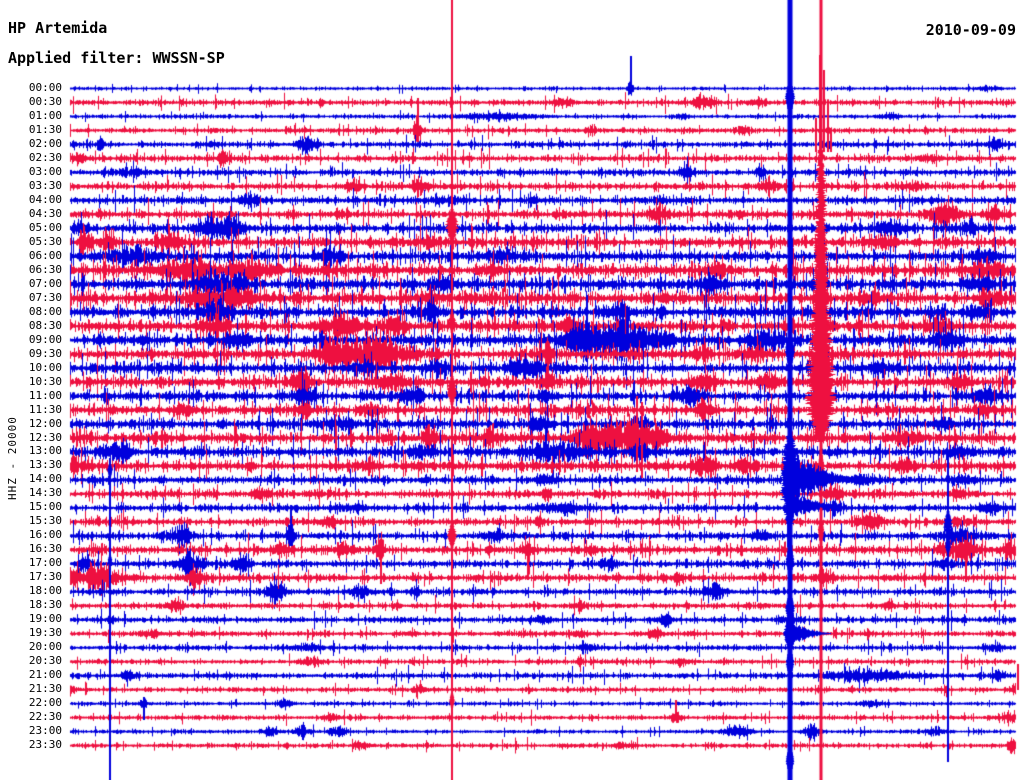 This screenshot has width=1024, height=780. What do you see at coordinates (45, 605) in the screenshot?
I see `row-time-label: 18:30` at bounding box center [45, 605].